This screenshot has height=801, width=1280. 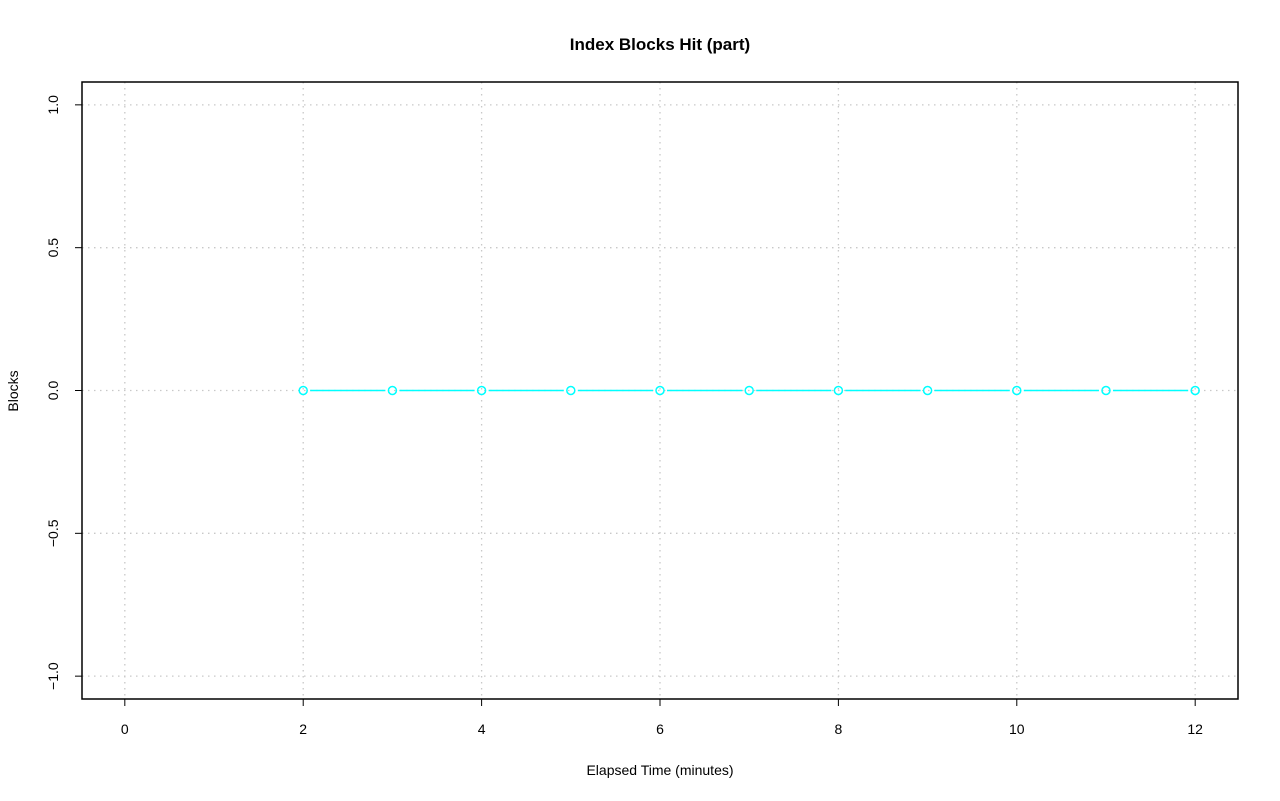 I want to click on y-tick-label: −0.5, so click(x=53, y=533).